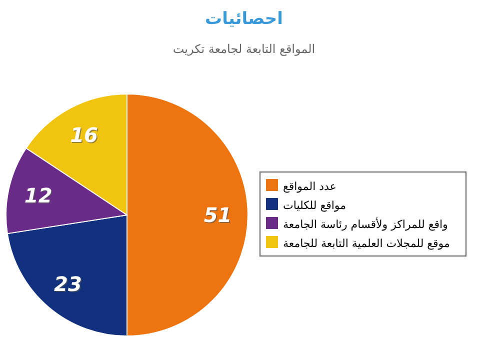 This screenshot has height=342, width=488. What do you see at coordinates (244, 49) in the screenshot?
I see `chart-subtitle: المواقع التابعة لجامعة تكريت` at bounding box center [244, 49].